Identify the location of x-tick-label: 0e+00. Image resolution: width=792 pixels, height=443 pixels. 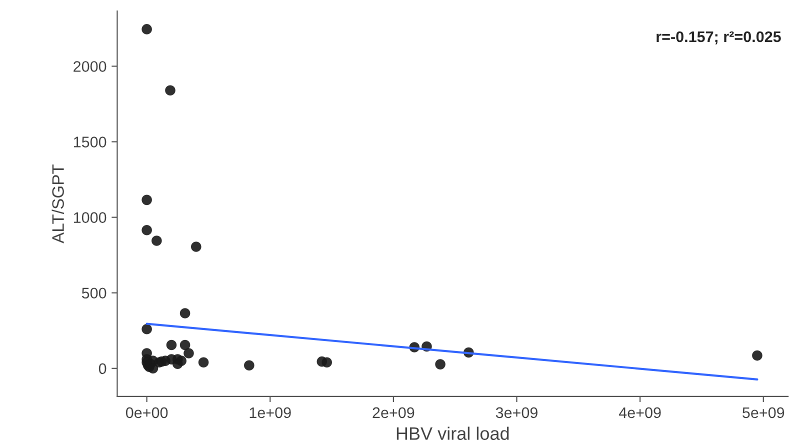
(147, 412).